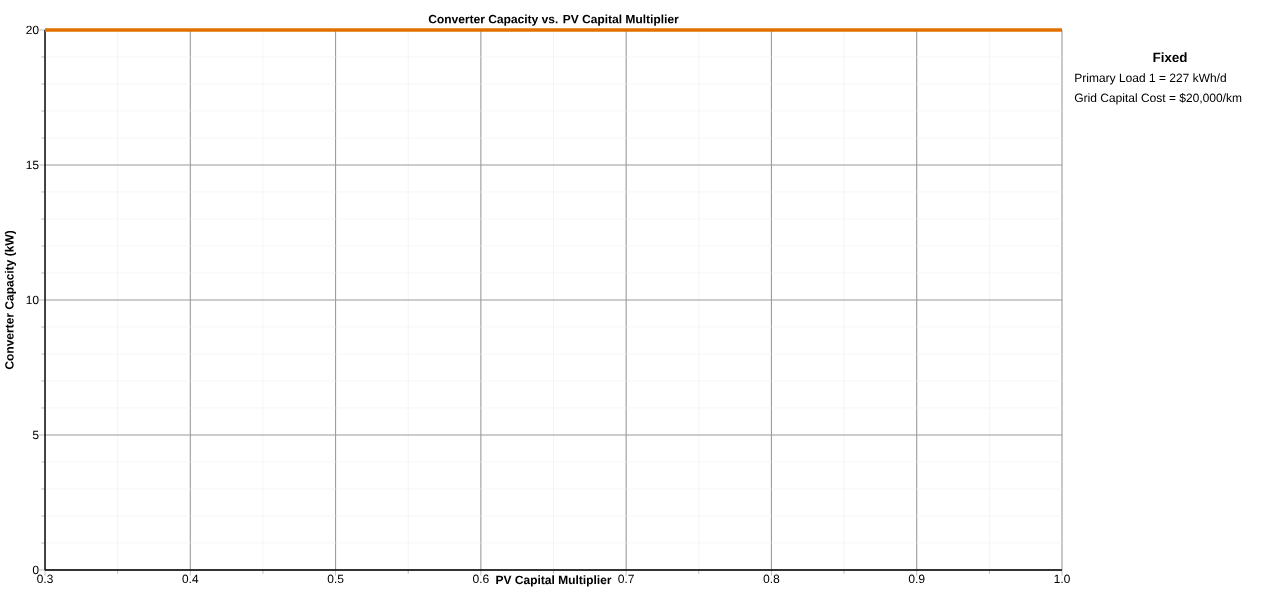 Image resolution: width=1284 pixels, height=606 pixels. Describe the element at coordinates (771, 579) in the screenshot. I see `x-tick-label: 0.8` at that location.